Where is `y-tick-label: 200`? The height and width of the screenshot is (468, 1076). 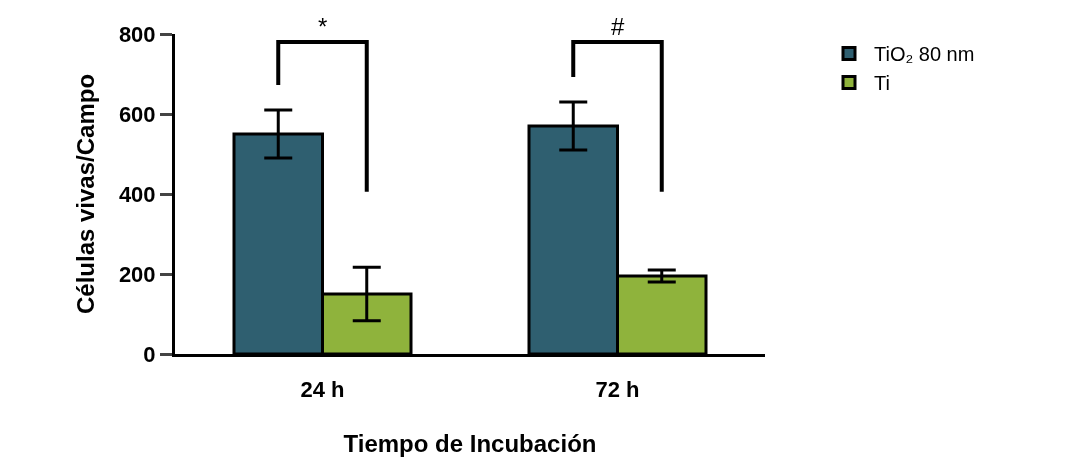
y-tick-label: 200 is located at coordinates (137, 274).